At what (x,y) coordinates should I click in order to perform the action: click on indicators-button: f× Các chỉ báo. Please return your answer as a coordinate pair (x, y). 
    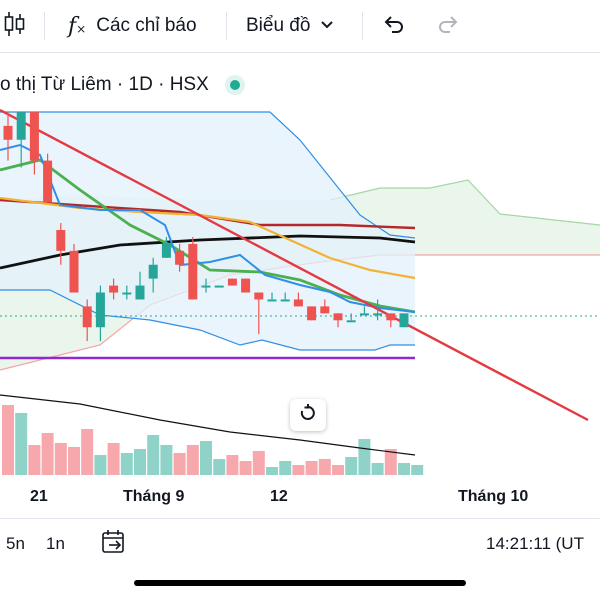
    Looking at the image, I should click on (132, 26).